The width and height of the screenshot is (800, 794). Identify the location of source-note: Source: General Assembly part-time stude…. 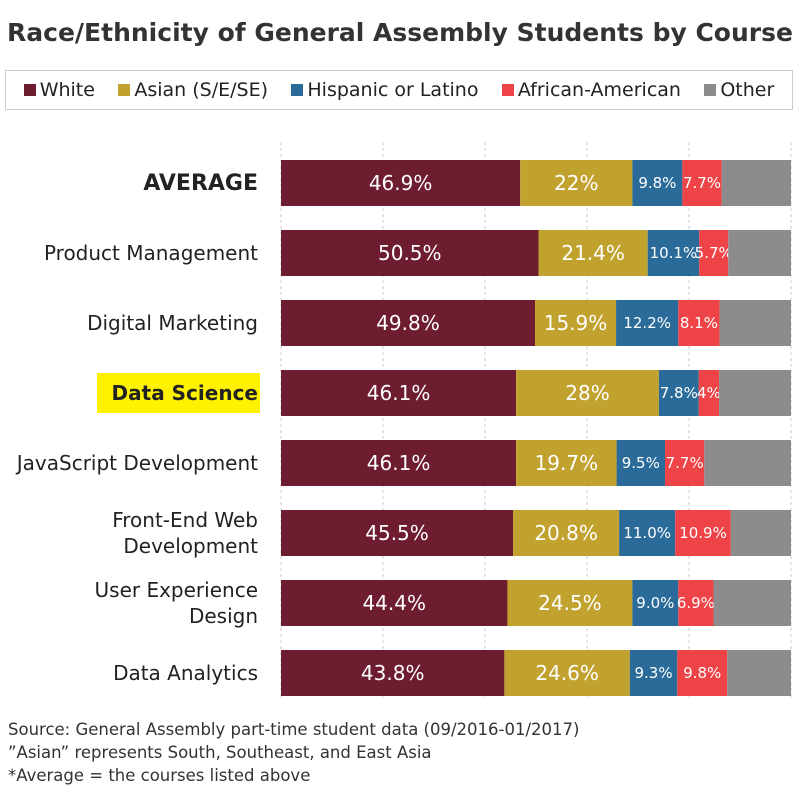
(294, 729).